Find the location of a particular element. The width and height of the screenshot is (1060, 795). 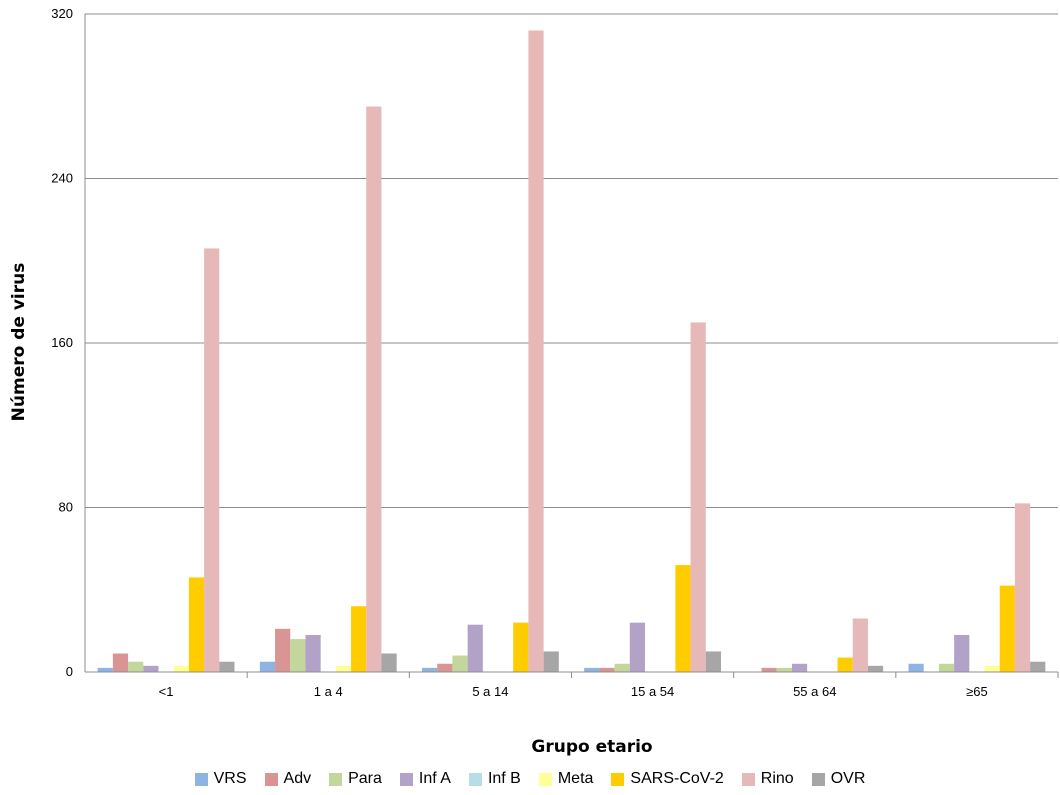

y-tick-label: 160 is located at coordinates (62, 342).